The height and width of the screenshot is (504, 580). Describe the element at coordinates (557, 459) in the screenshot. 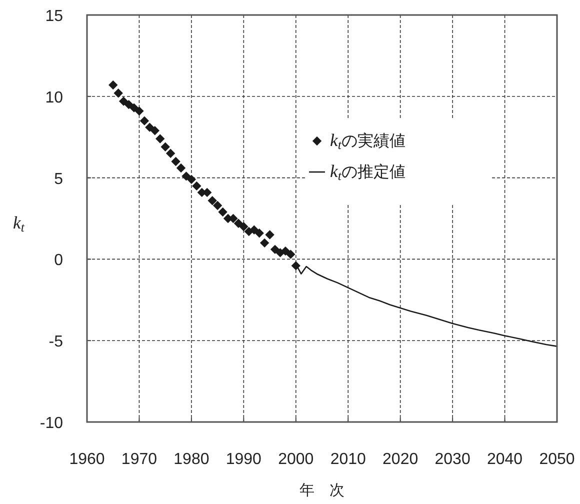

I see `x-tick-label: 2050` at that location.